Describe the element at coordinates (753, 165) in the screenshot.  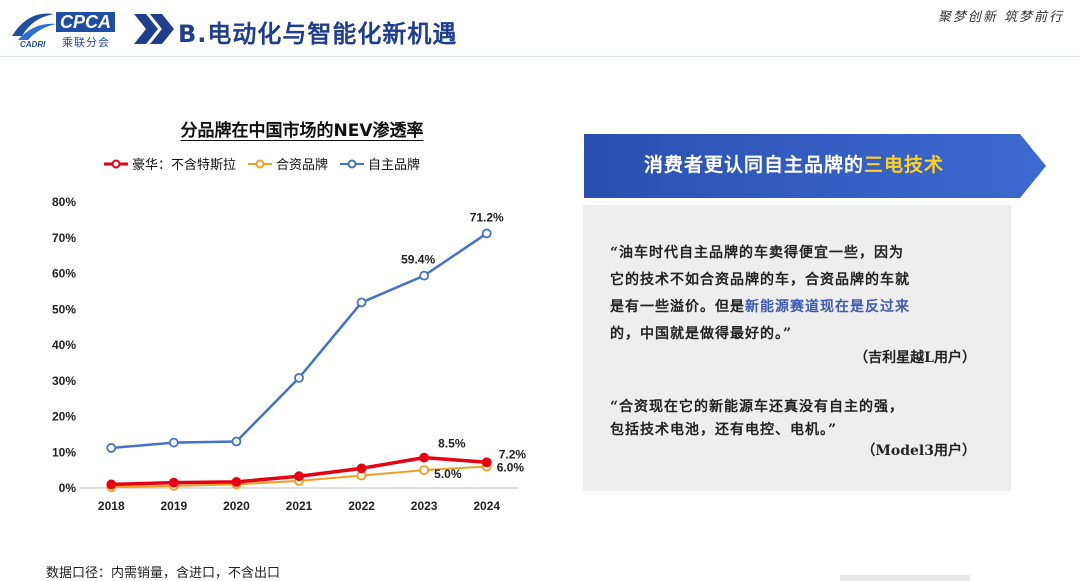
I see `banner-text-main: 消费者更认同自主品牌的` at that location.